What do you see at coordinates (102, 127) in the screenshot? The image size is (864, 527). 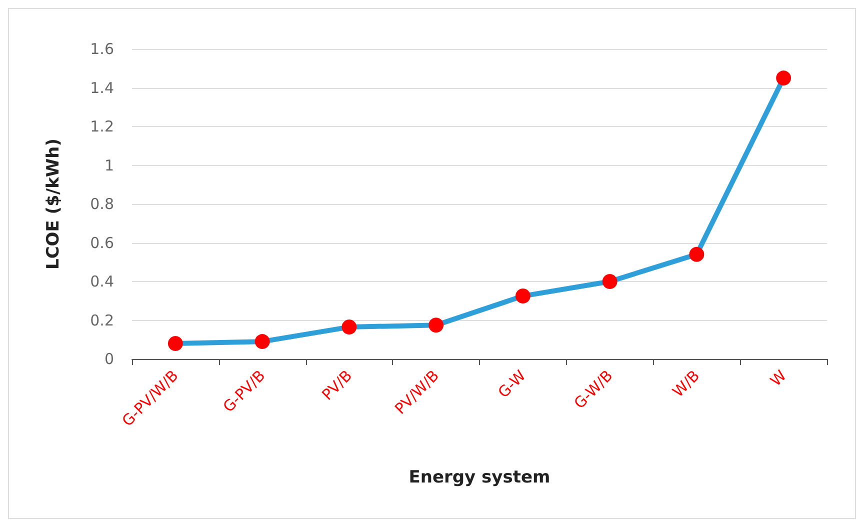 I see `y-tick-label: 1.2` at bounding box center [102, 127].